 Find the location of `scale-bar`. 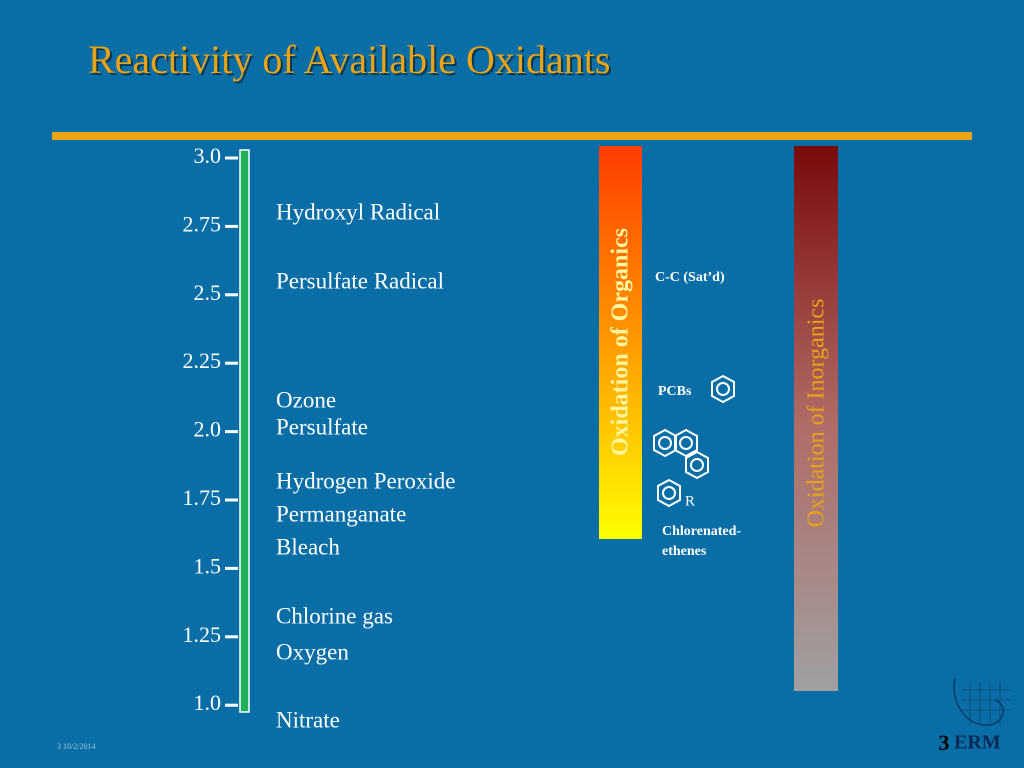

scale-bar is located at coordinates (244, 431).